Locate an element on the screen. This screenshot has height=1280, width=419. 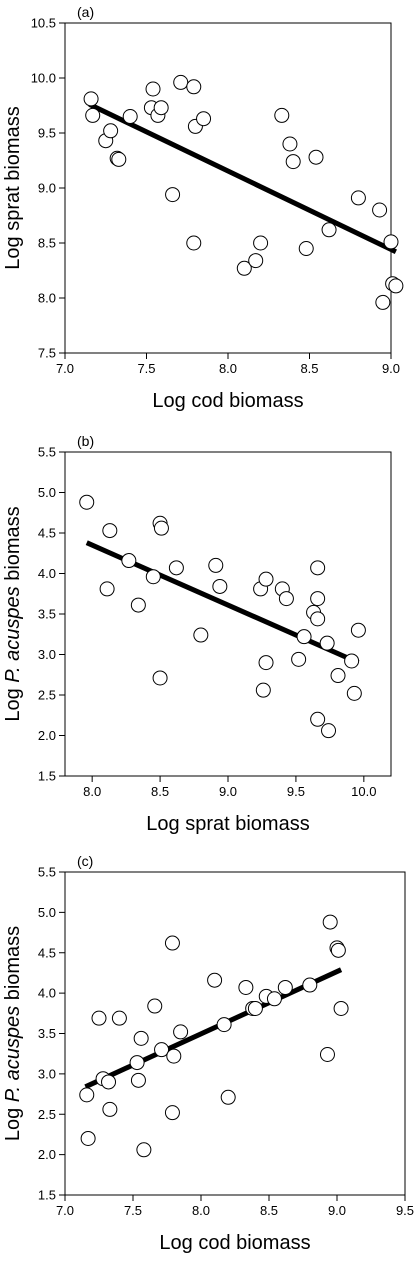
panel-label: (b) is located at coordinates (85, 441).